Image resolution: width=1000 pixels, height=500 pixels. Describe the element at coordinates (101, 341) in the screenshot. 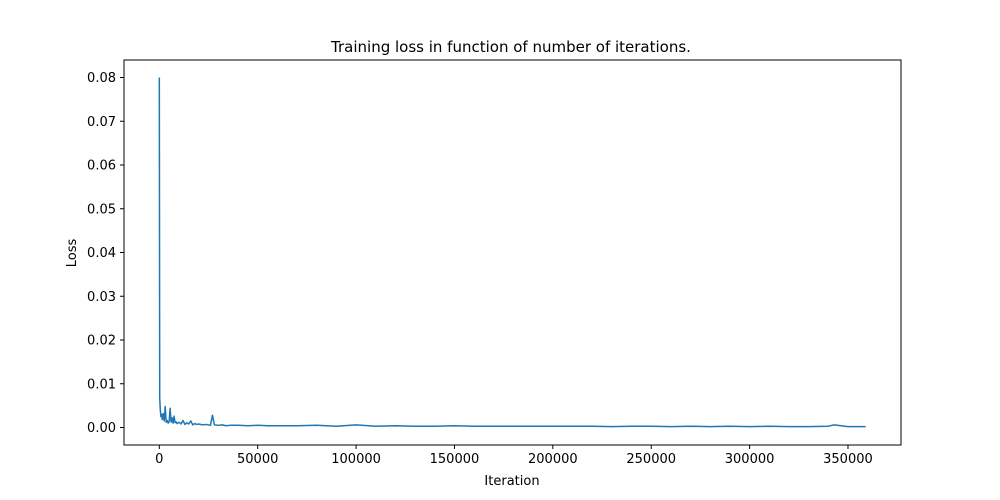

I see `y-tick-label: 0.02` at that location.